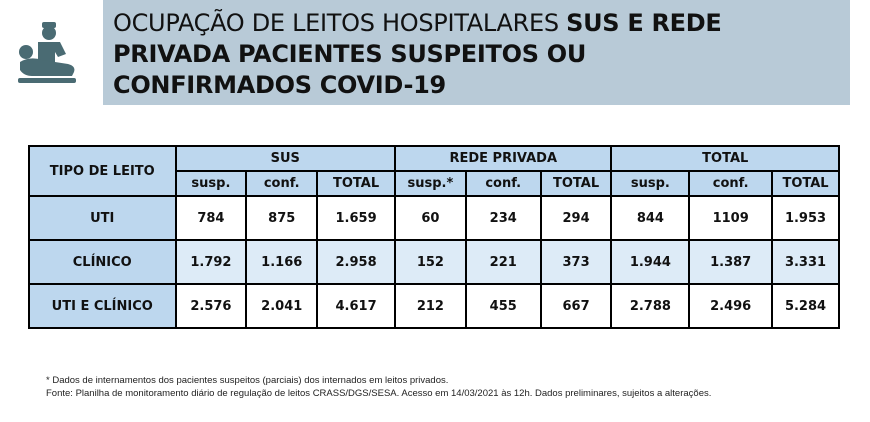 Image resolution: width=870 pixels, height=422 pixels. What do you see at coordinates (102, 262) in the screenshot?
I see `row-label: CLÍNICO` at bounding box center [102, 262].